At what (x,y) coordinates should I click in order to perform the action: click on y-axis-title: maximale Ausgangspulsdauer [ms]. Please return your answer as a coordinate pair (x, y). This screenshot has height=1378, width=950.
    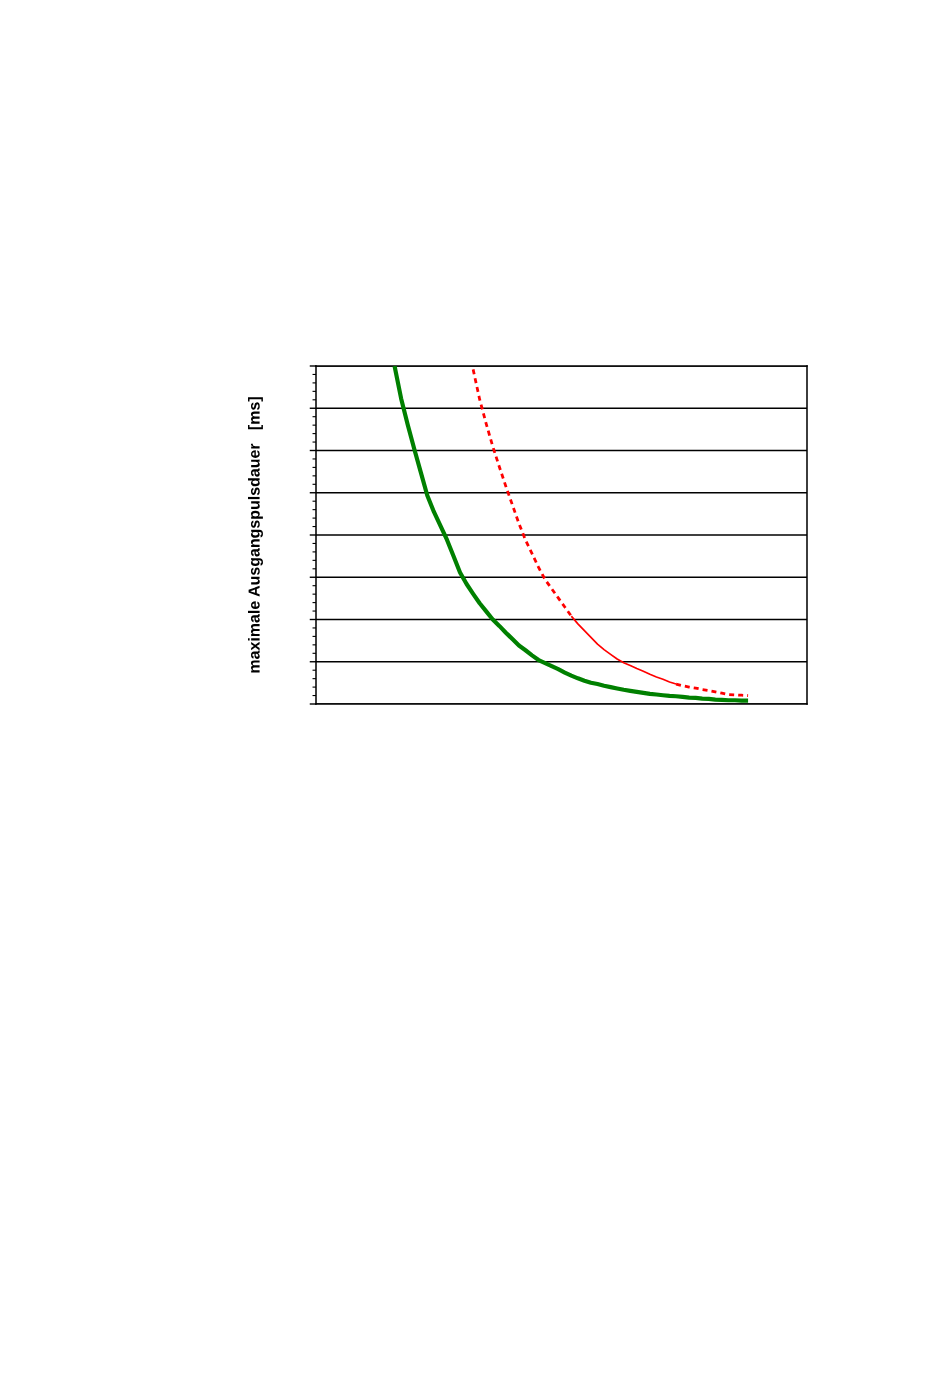
    Looking at the image, I should click on (255, 535).